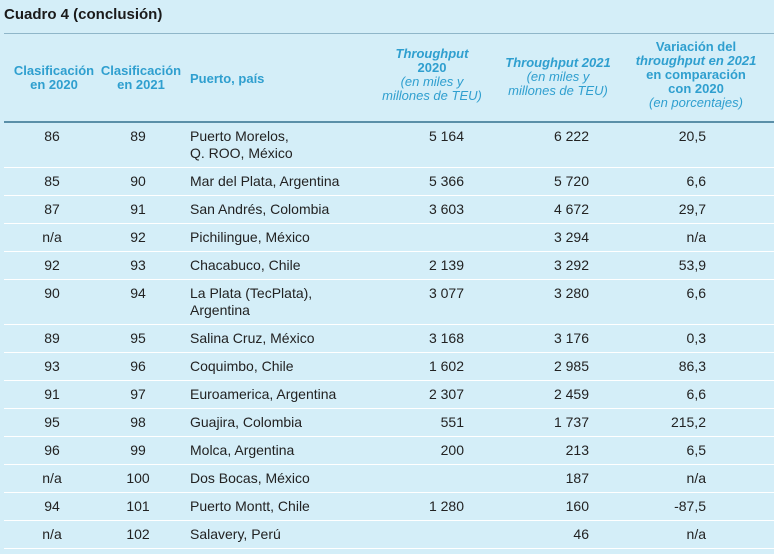 The height and width of the screenshot is (554, 774). What do you see at coordinates (52, 450) in the screenshot?
I see `cell-rank-2020: 96` at bounding box center [52, 450].